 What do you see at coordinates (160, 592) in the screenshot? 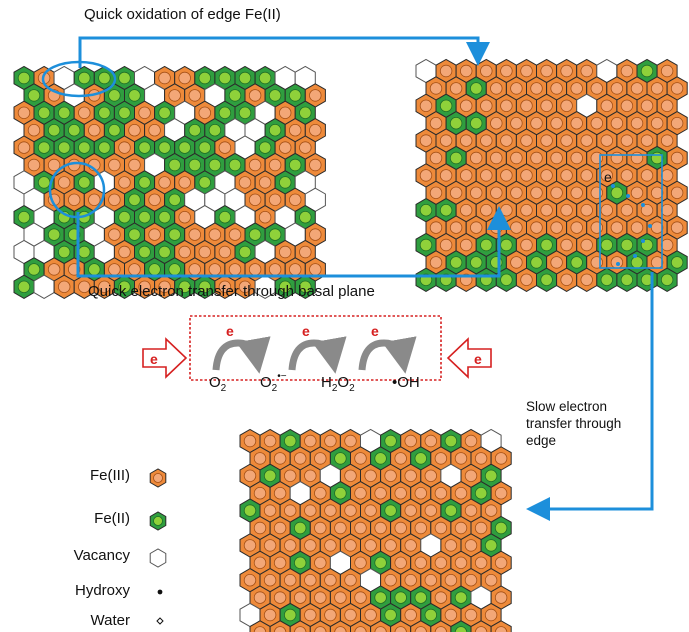
I see `legend-hydroxy-icon` at bounding box center [160, 592].